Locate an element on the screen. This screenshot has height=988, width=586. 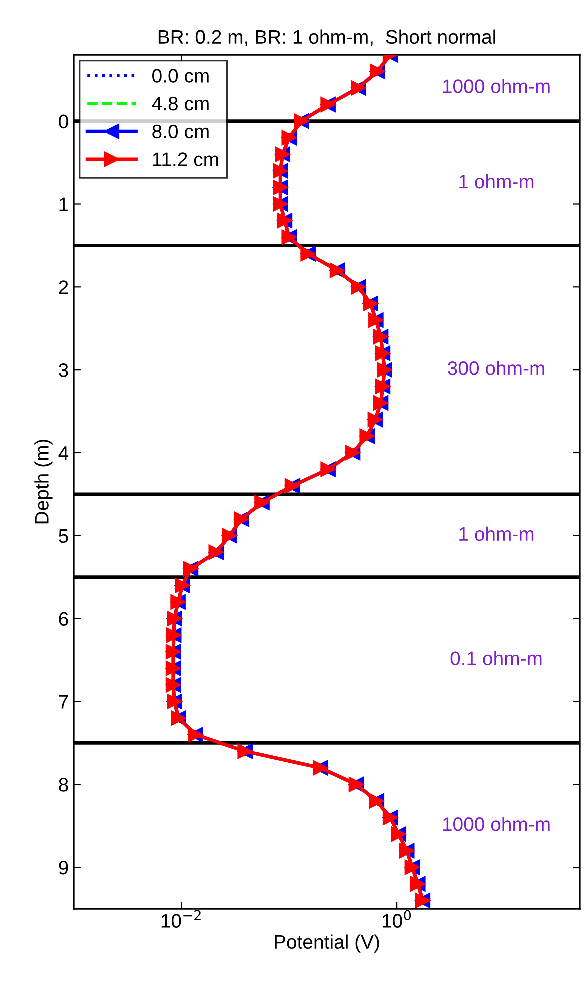
y-axis-title: Depth (m) is located at coordinates (43, 482).